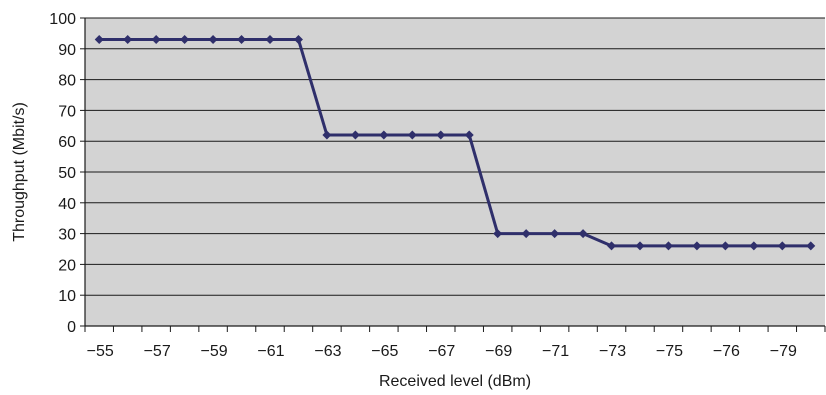  I want to click on y-tick-label: 40, so click(67, 204).